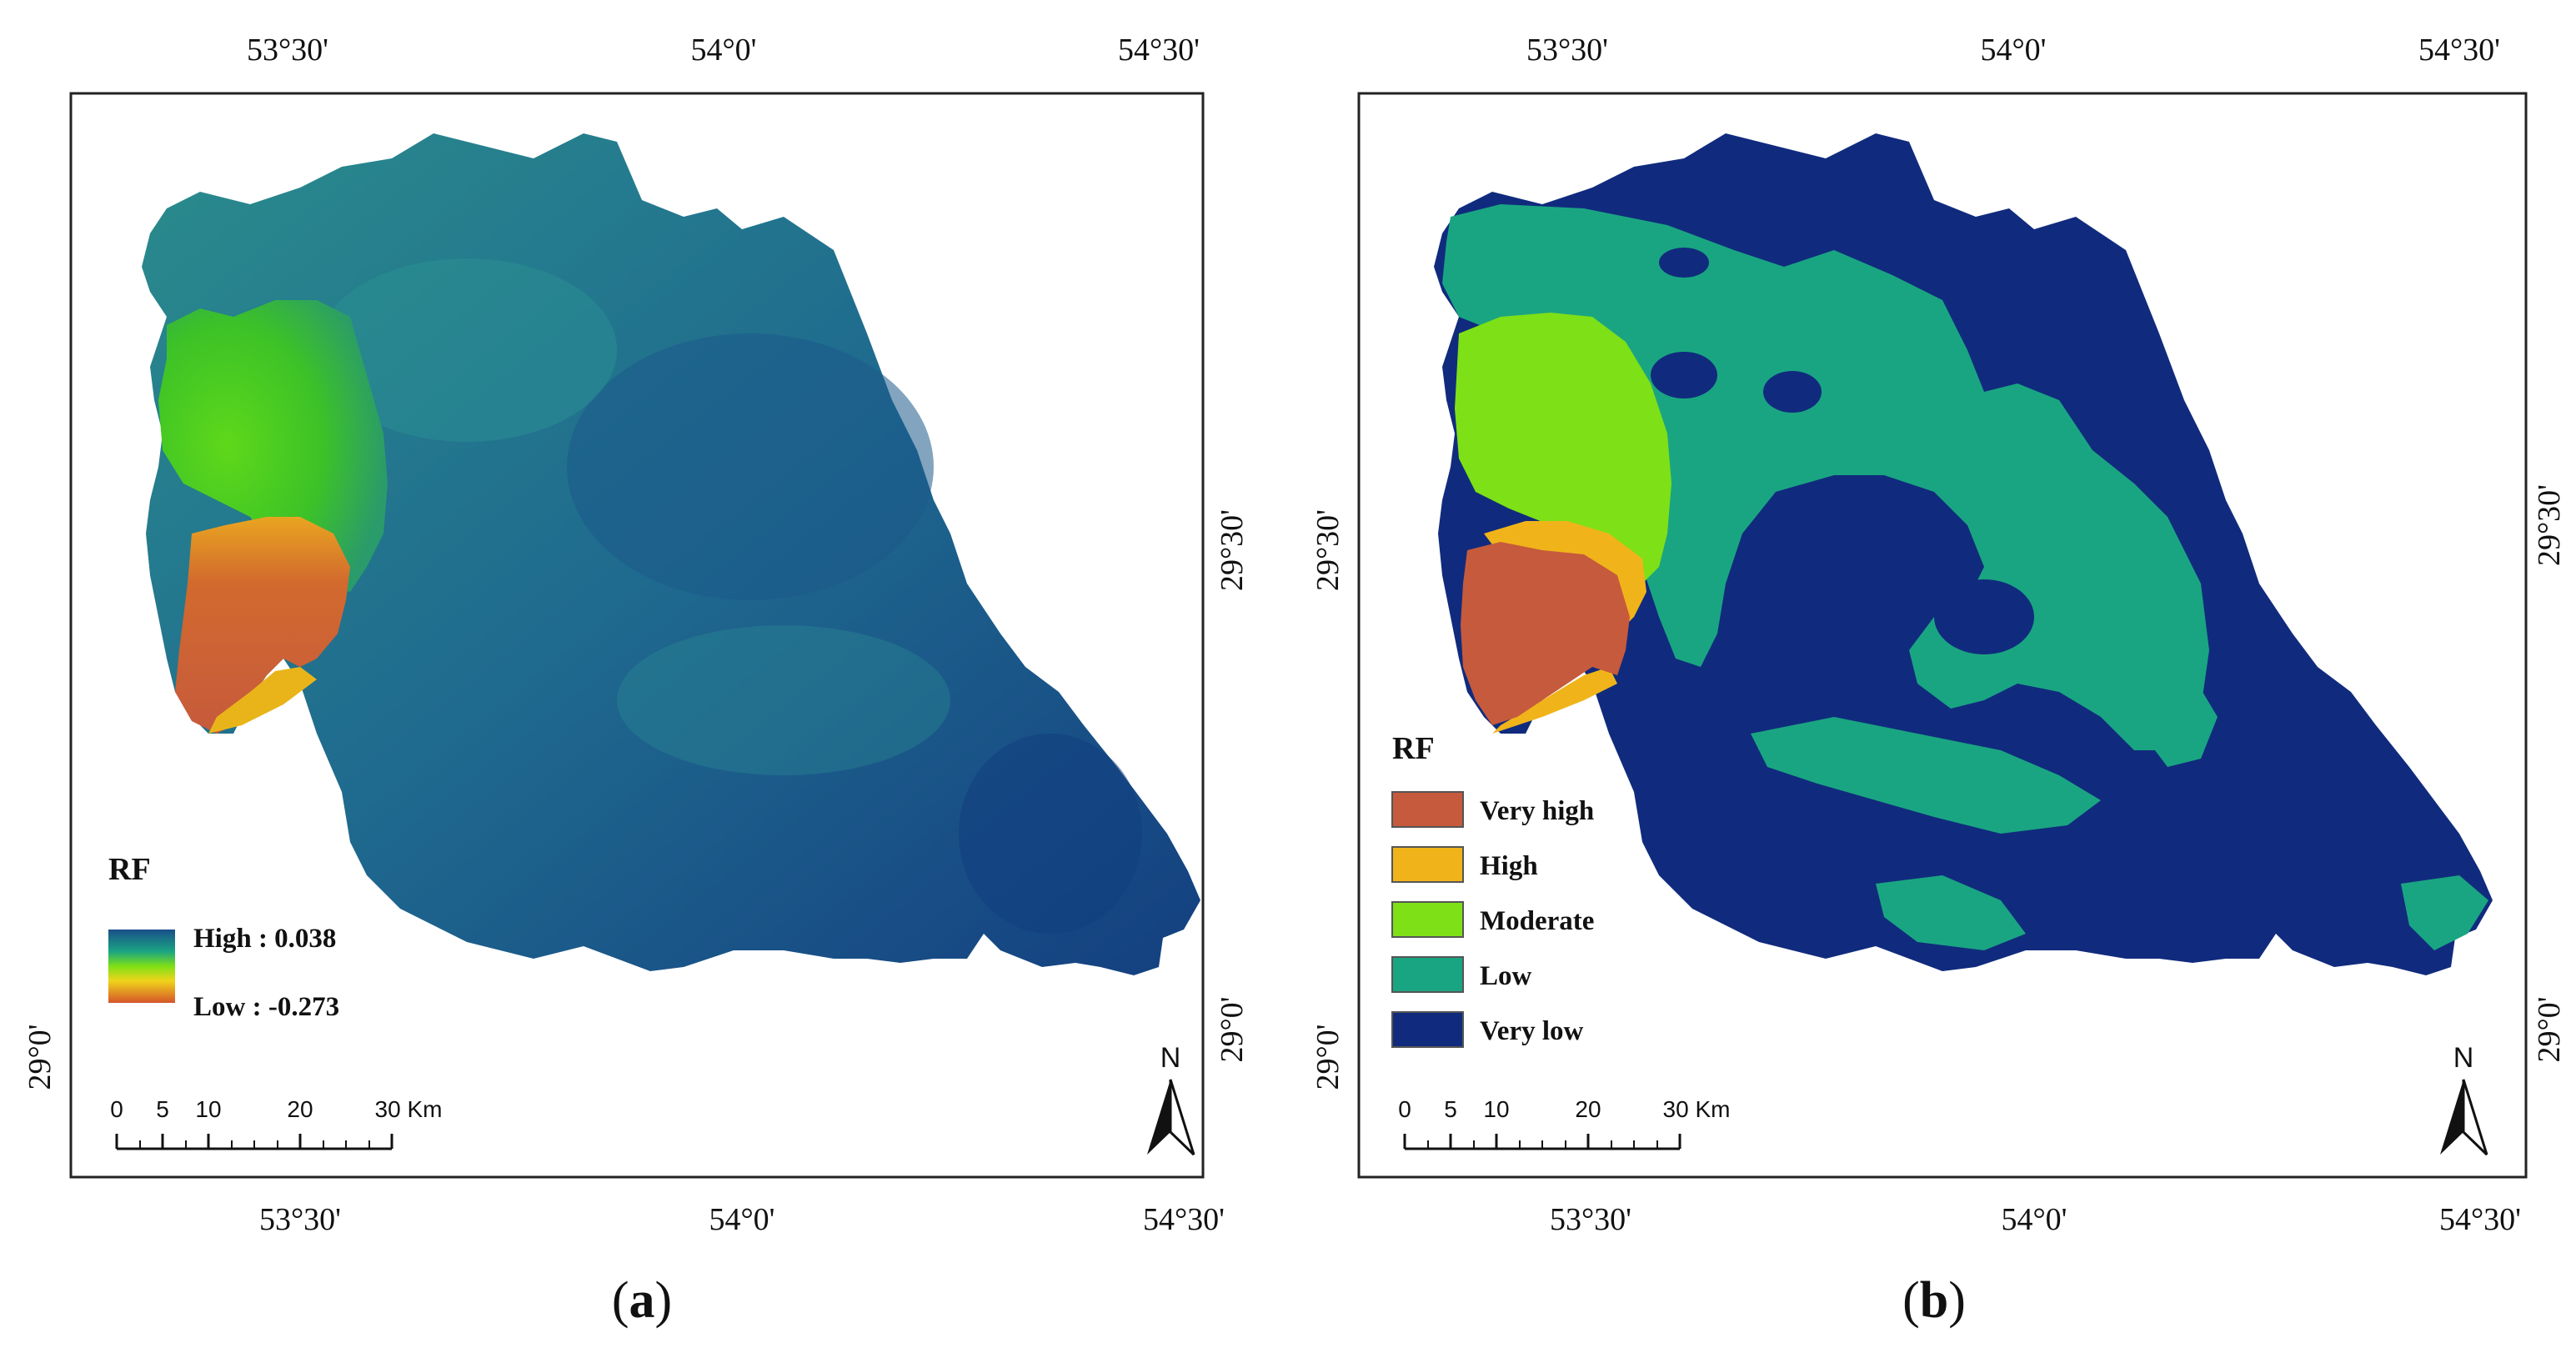 This screenshot has width=2576, height=1358. Describe the element at coordinates (266, 1007) in the screenshot. I see `legend-low-label: Low : -0.273` at that location.